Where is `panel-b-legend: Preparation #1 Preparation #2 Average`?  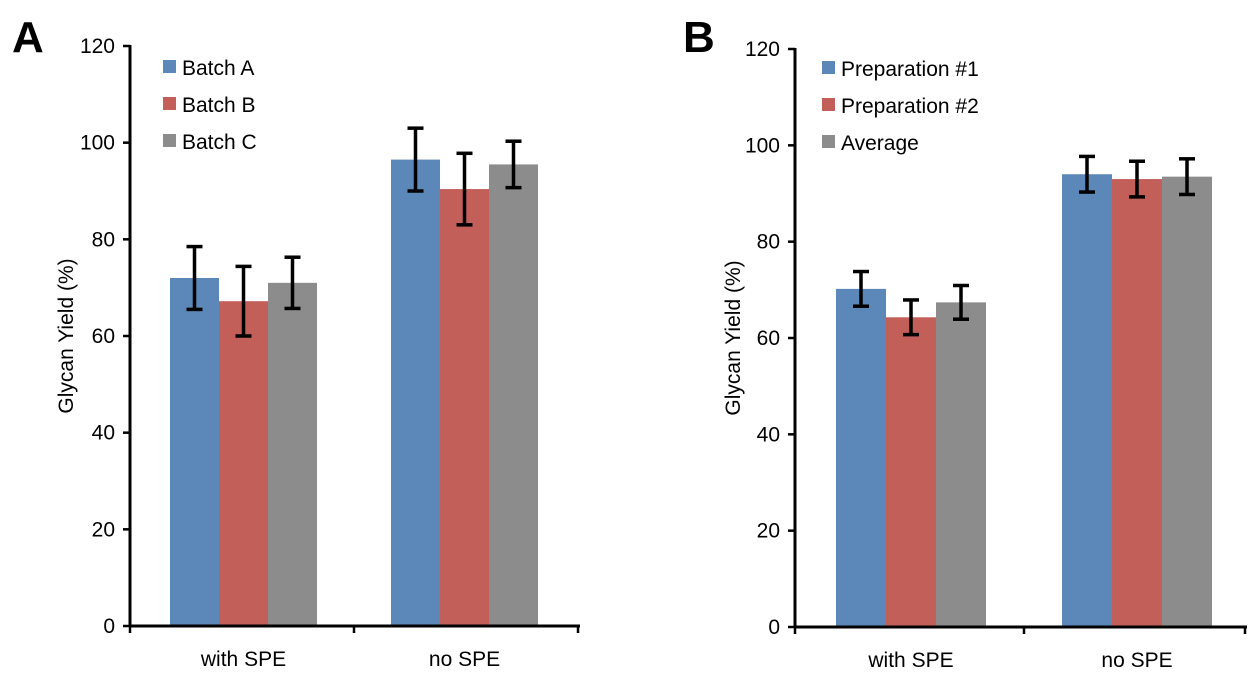
panel-b-legend: Preparation #1 Preparation #2 Average is located at coordinates (900, 106).